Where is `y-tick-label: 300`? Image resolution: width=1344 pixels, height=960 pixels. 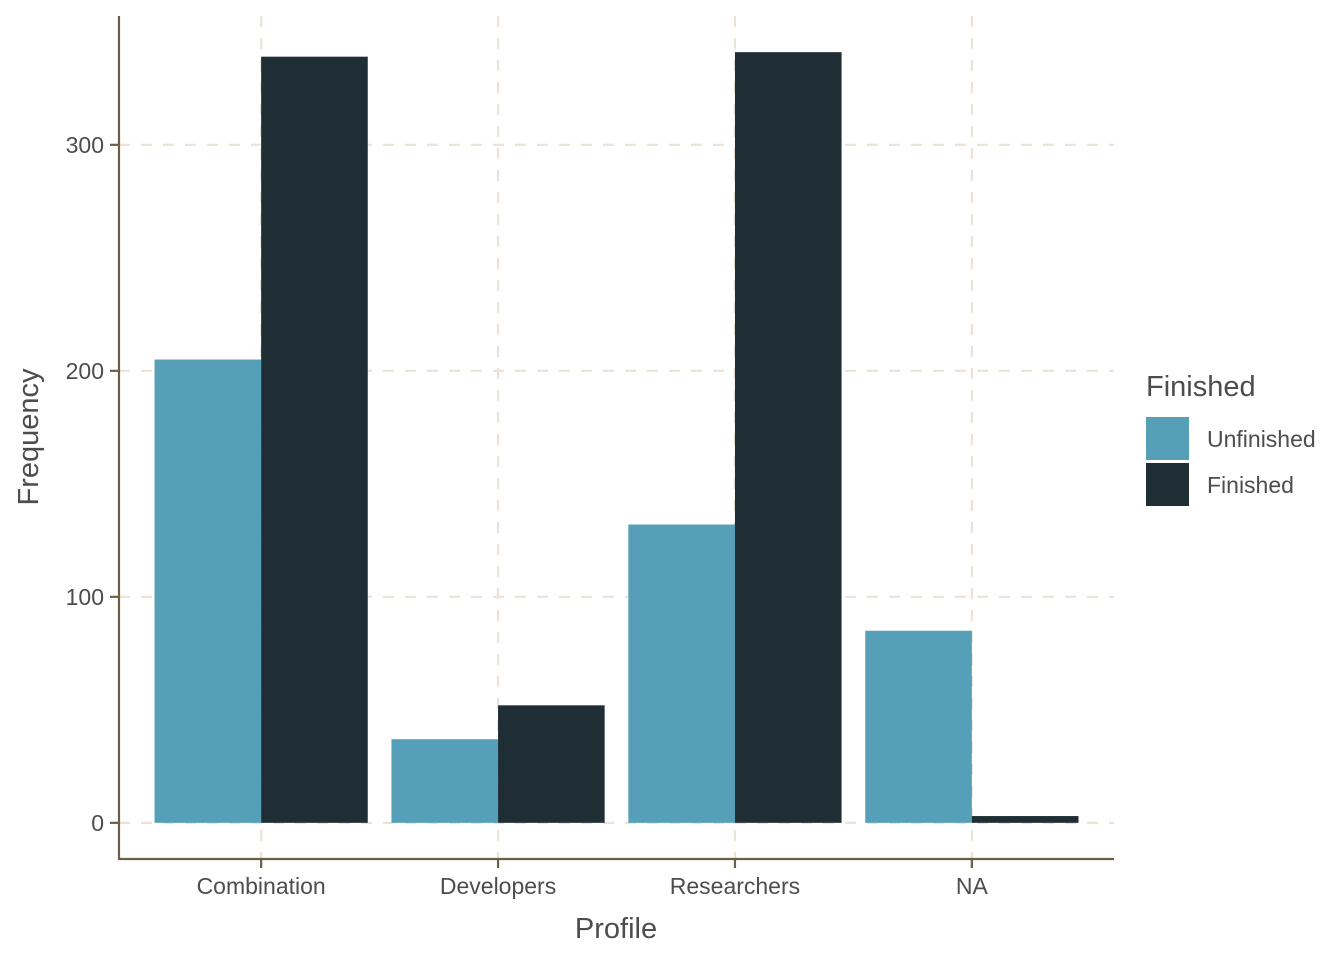
y-tick-label: 300 is located at coordinates (85, 145).